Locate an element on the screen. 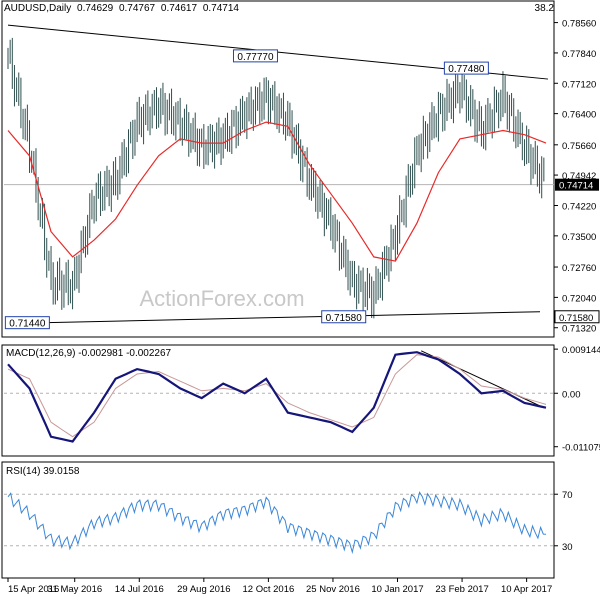 The height and width of the screenshot is (600, 600). price-tick-label: 0.77120 is located at coordinates (579, 84).